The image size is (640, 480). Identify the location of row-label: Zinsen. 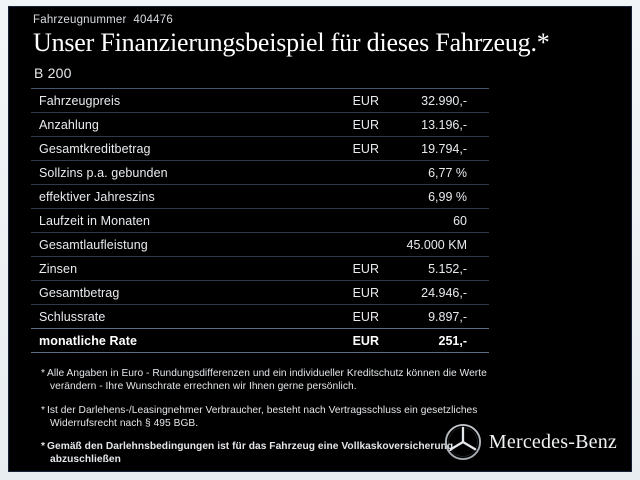
(179, 268).